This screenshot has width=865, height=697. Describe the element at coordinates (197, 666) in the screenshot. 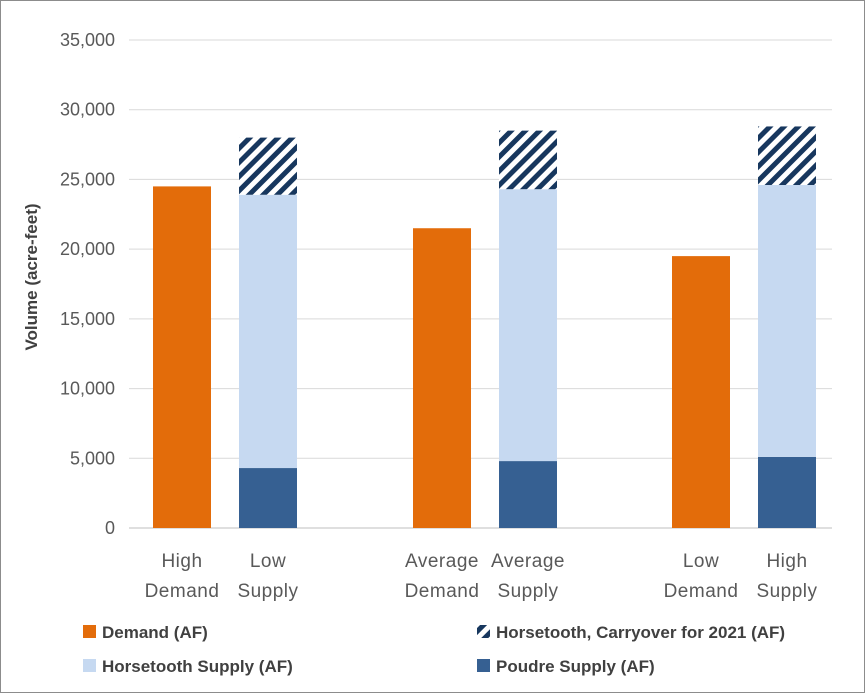

I see `legend-label: Horsetooth Supply (AF)` at that location.